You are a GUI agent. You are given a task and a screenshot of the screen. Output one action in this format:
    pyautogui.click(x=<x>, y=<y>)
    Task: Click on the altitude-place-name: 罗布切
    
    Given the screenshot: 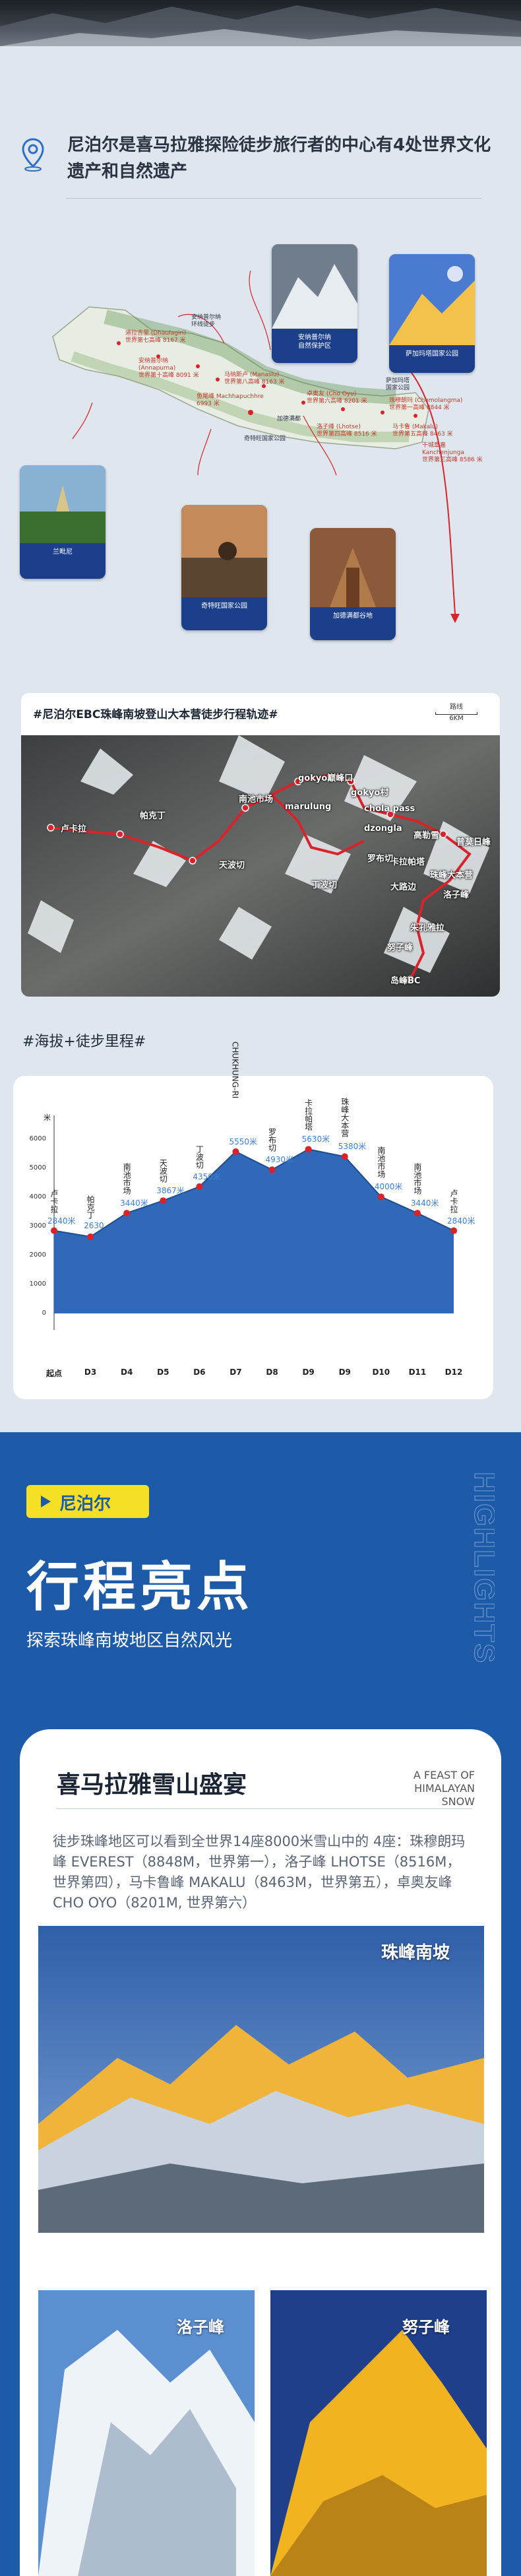 What is the action you would take?
    pyautogui.click(x=272, y=1140)
    